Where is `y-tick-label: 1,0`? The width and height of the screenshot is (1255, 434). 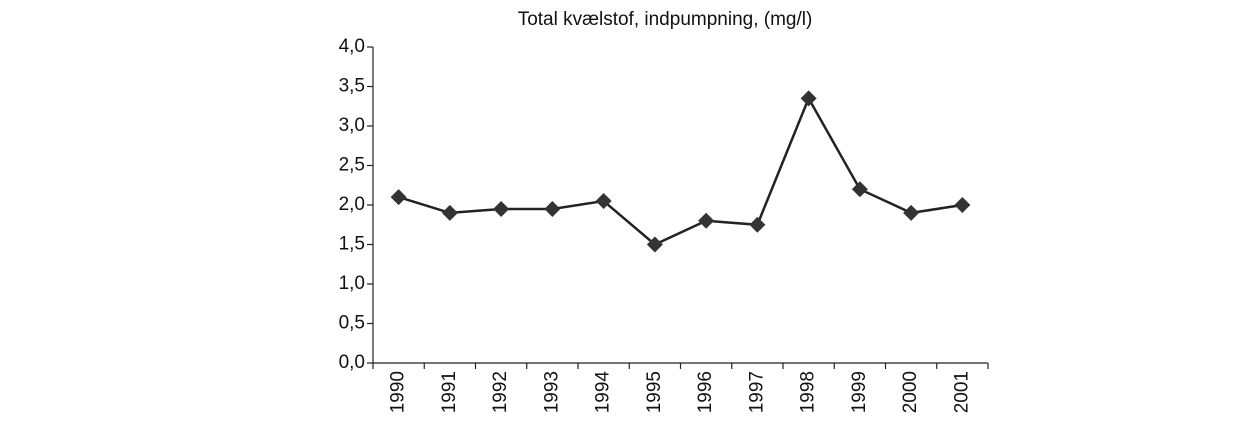
y-tick-label: 1,0 is located at coordinates (352, 283).